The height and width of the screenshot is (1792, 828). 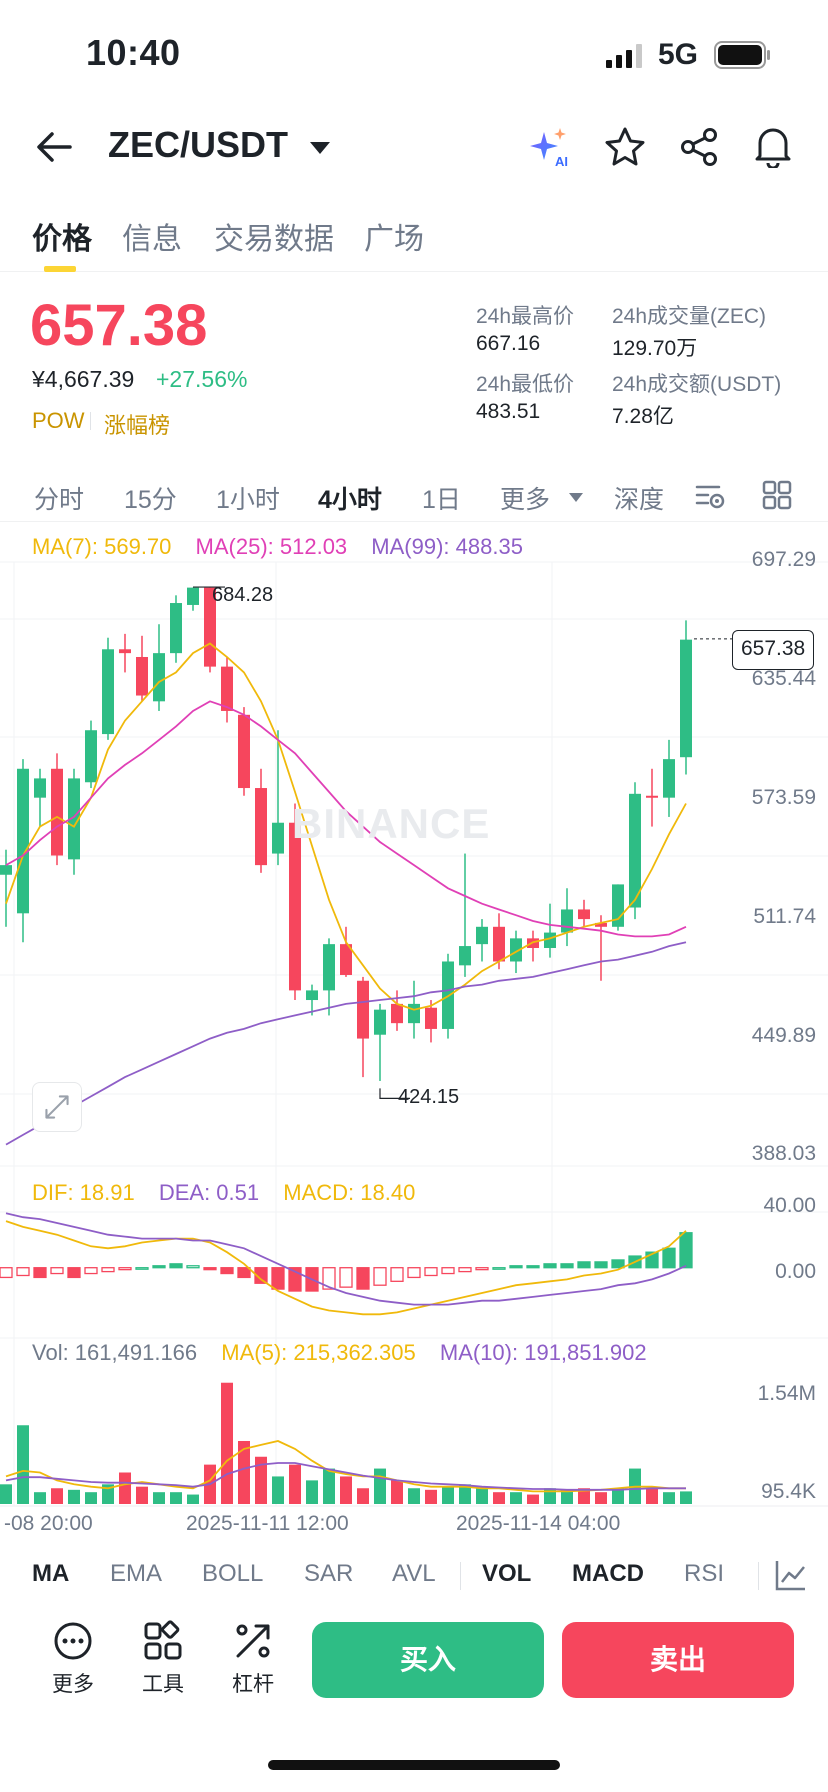 I want to click on tag-pow: POW, so click(x=58, y=420).